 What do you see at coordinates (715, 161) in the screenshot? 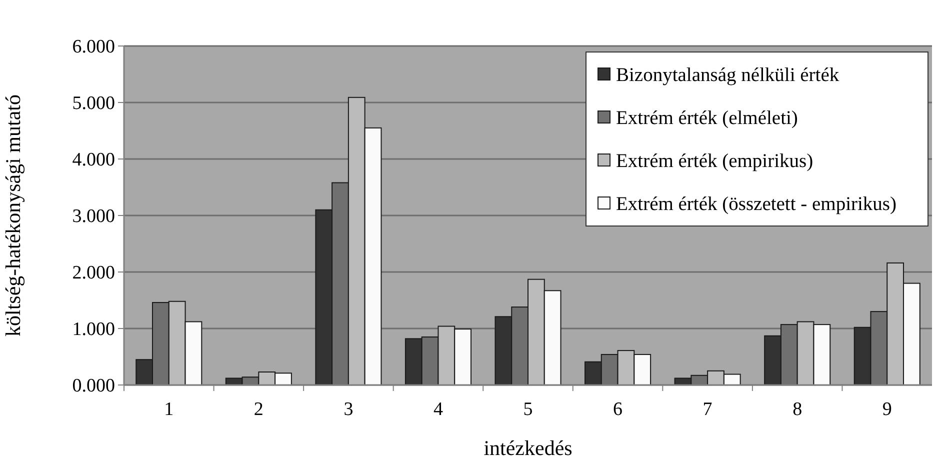
I see `legend-label: Extrém érték (empirikus)` at bounding box center [715, 161].